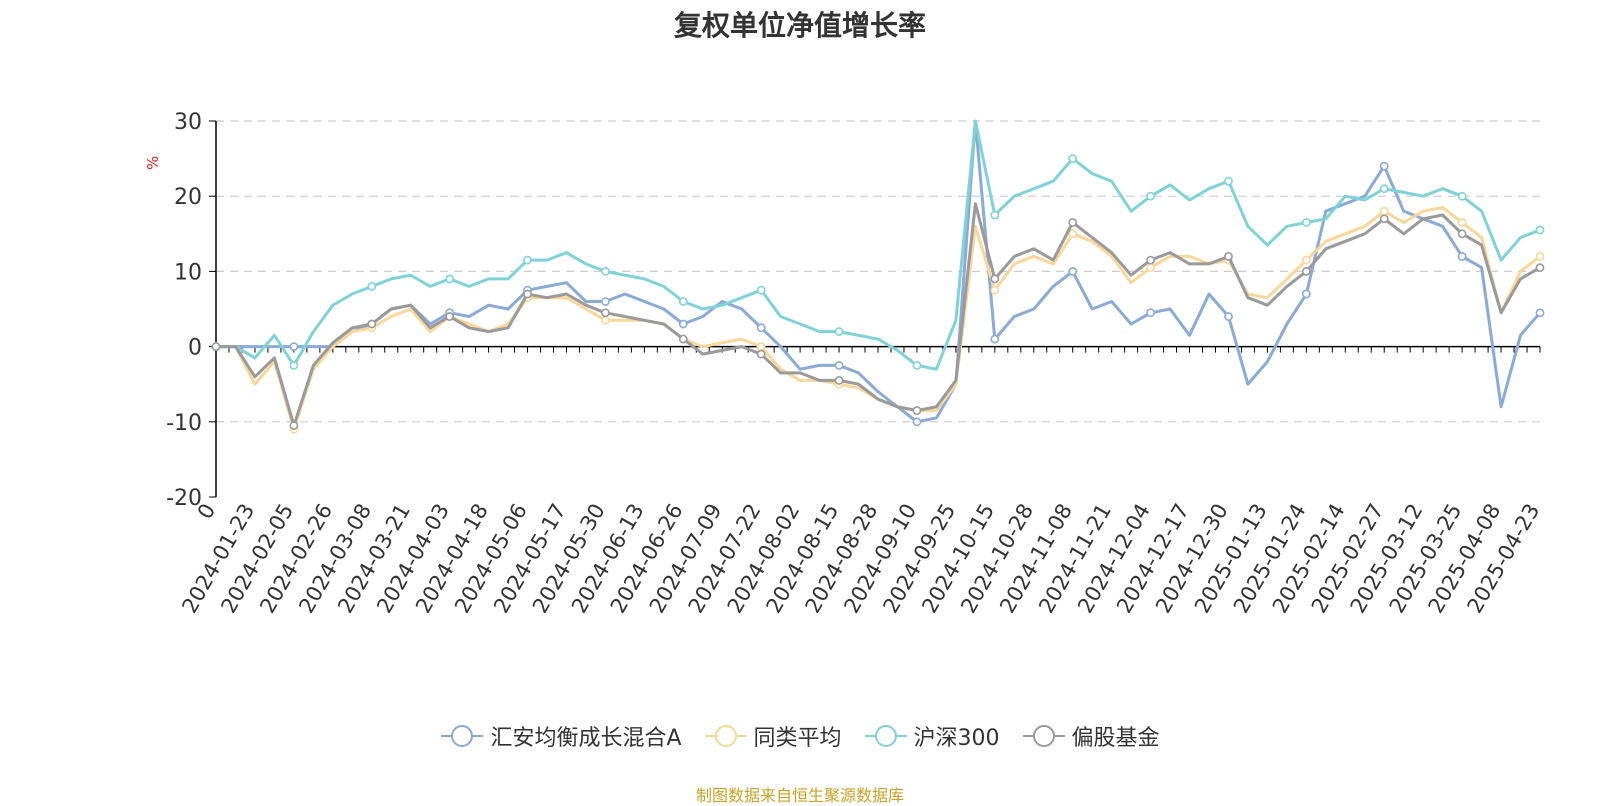 The width and height of the screenshot is (1600, 806). What do you see at coordinates (799, 795) in the screenshot?
I see `source-note: 制图数据来自恒生聚源数据库` at bounding box center [799, 795].